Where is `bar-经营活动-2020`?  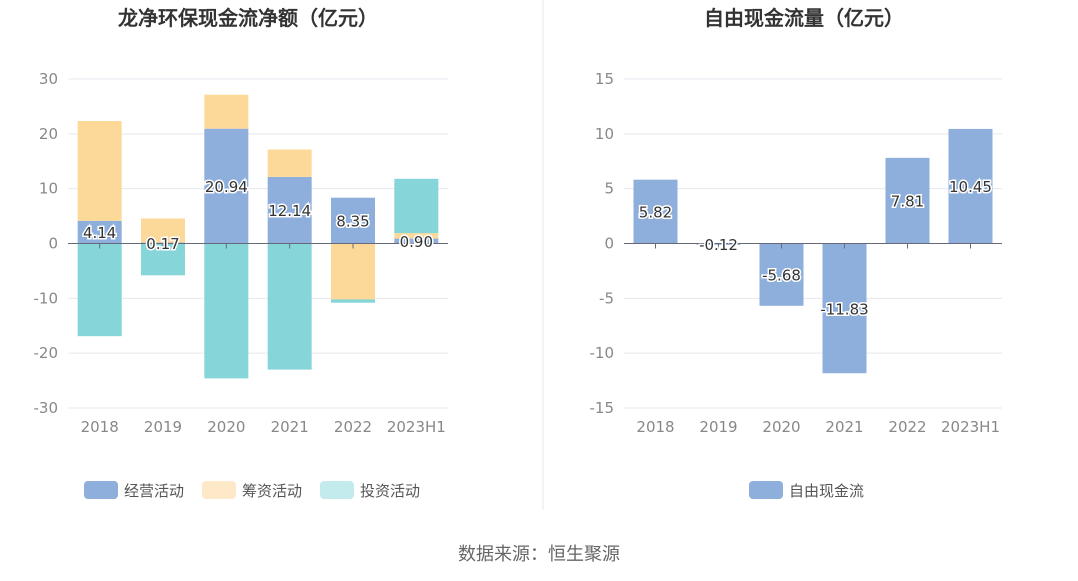
bar-经营活动-2020 is located at coordinates (226, 186).